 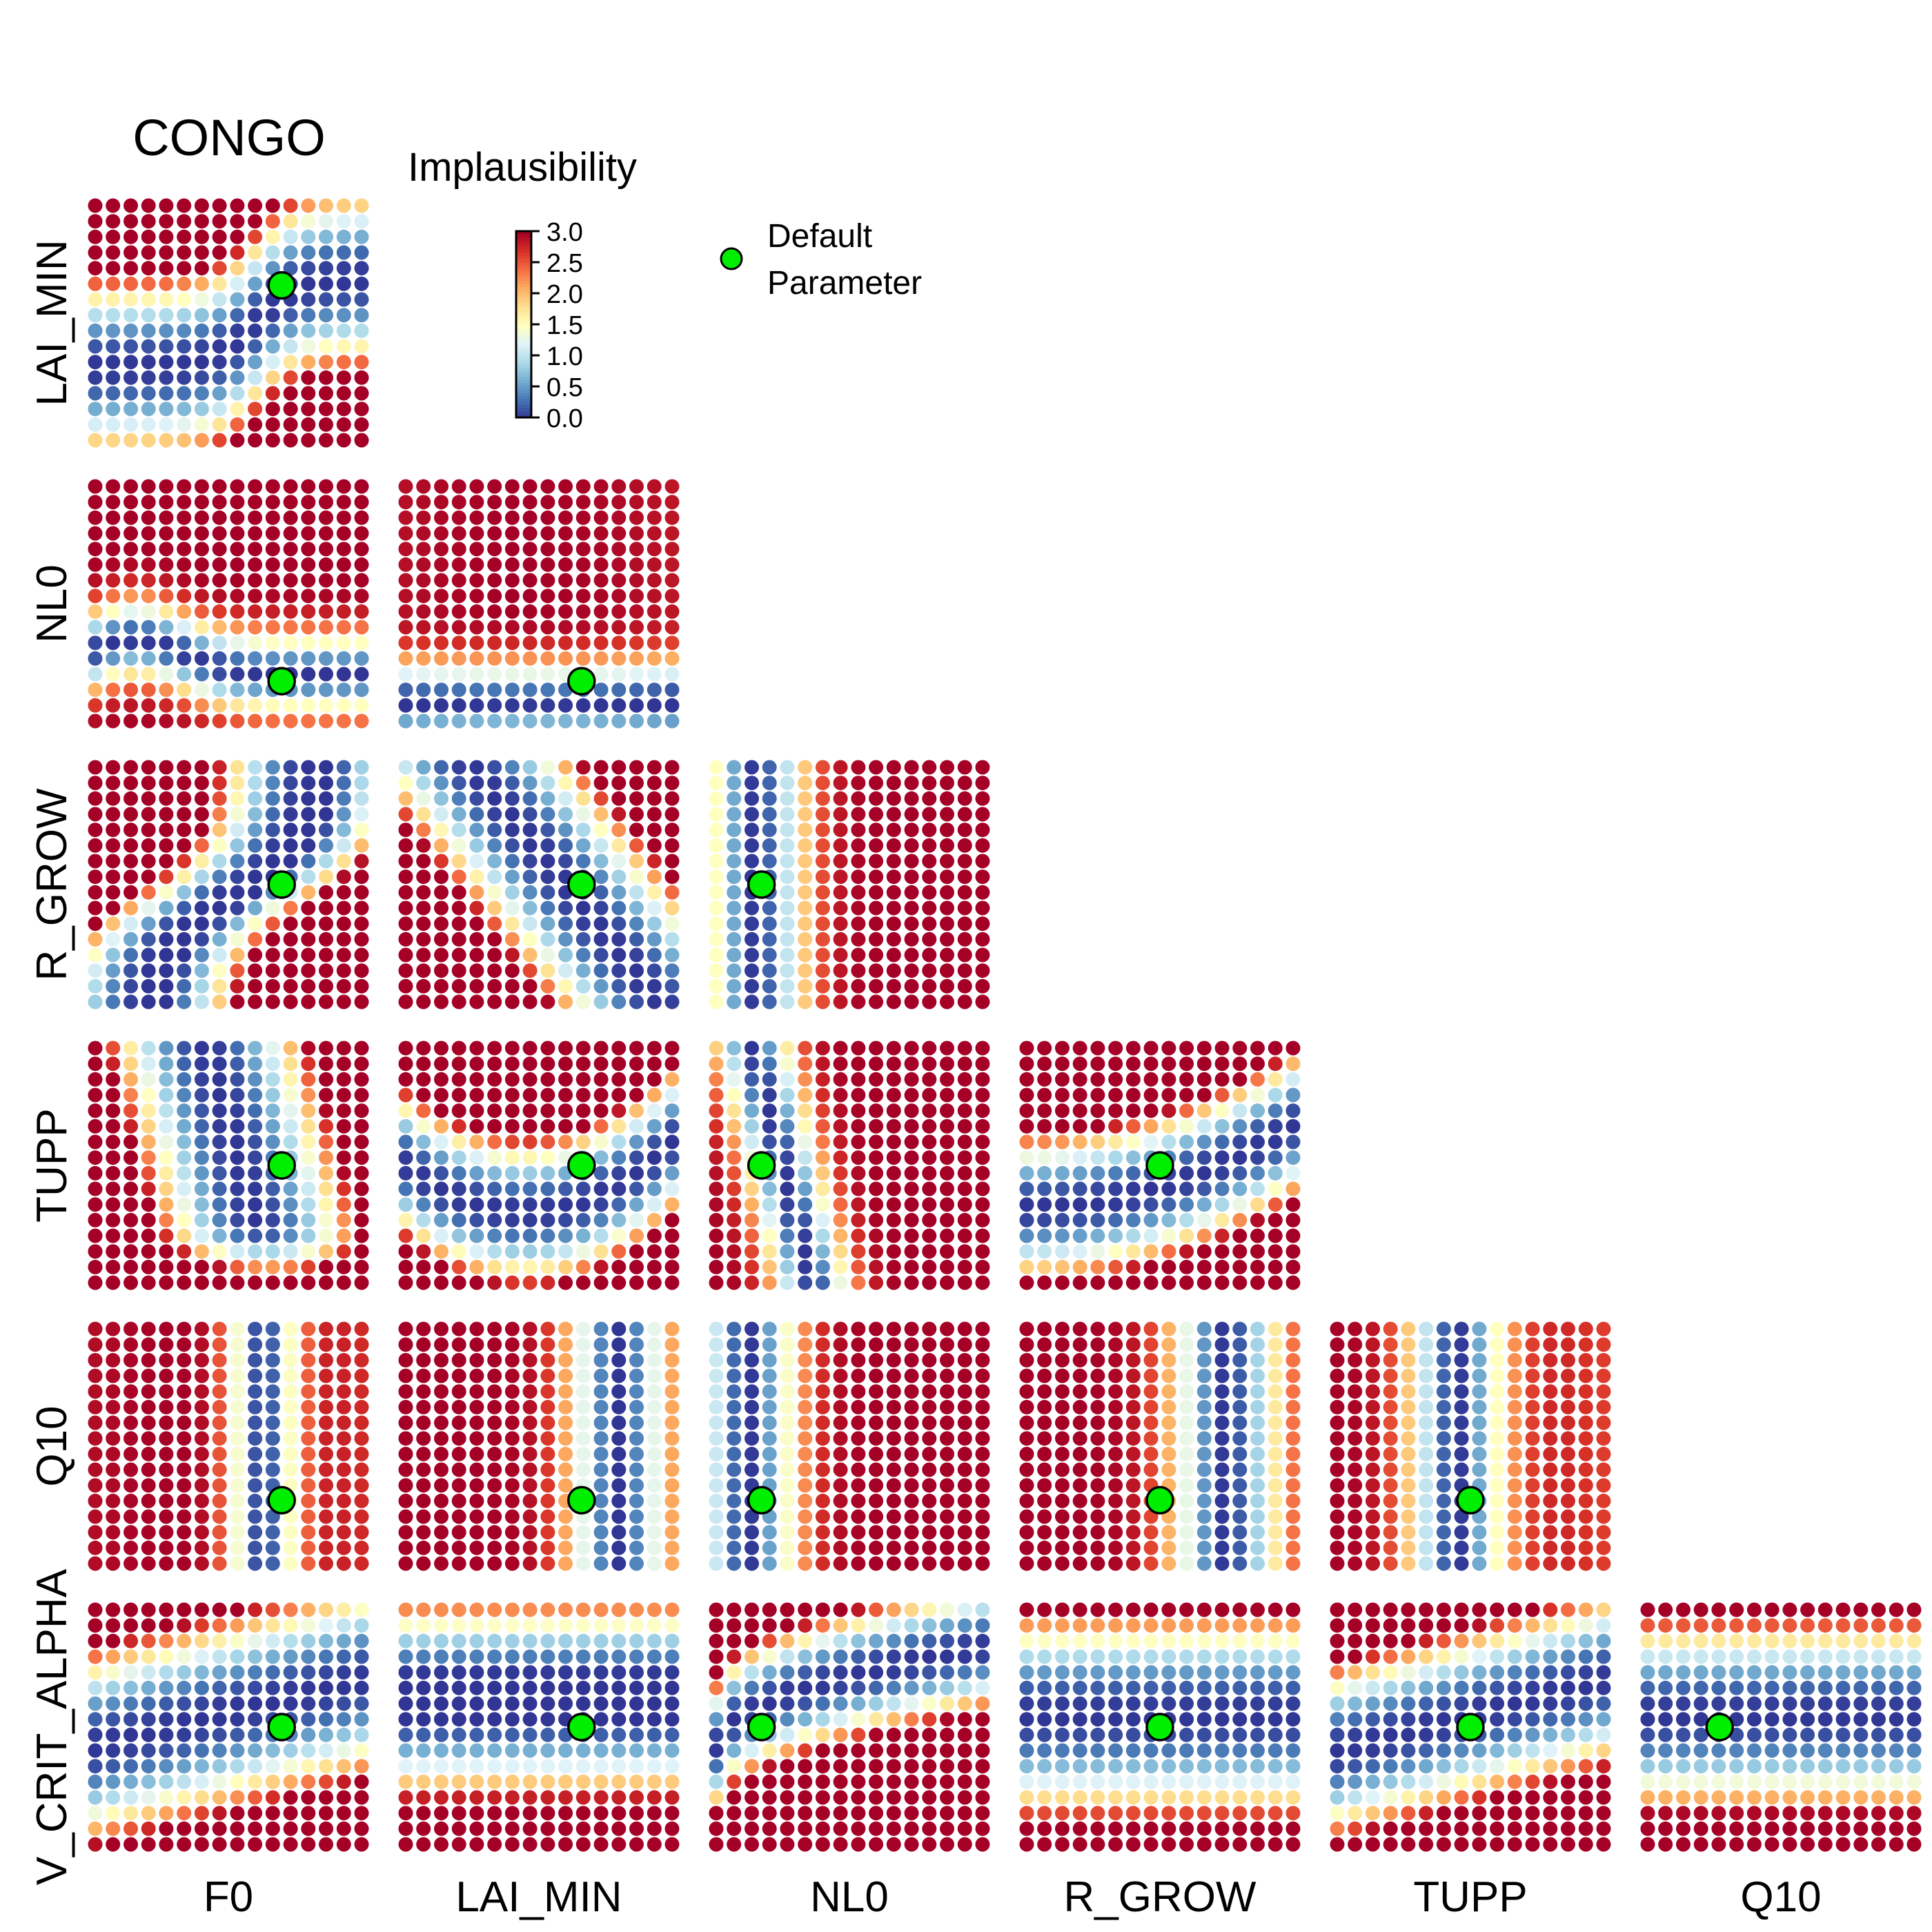 What do you see at coordinates (1160, 1727) in the screenshot?
I see `panel-R_GROW-vs-V_CRIT_ALPHA` at bounding box center [1160, 1727].